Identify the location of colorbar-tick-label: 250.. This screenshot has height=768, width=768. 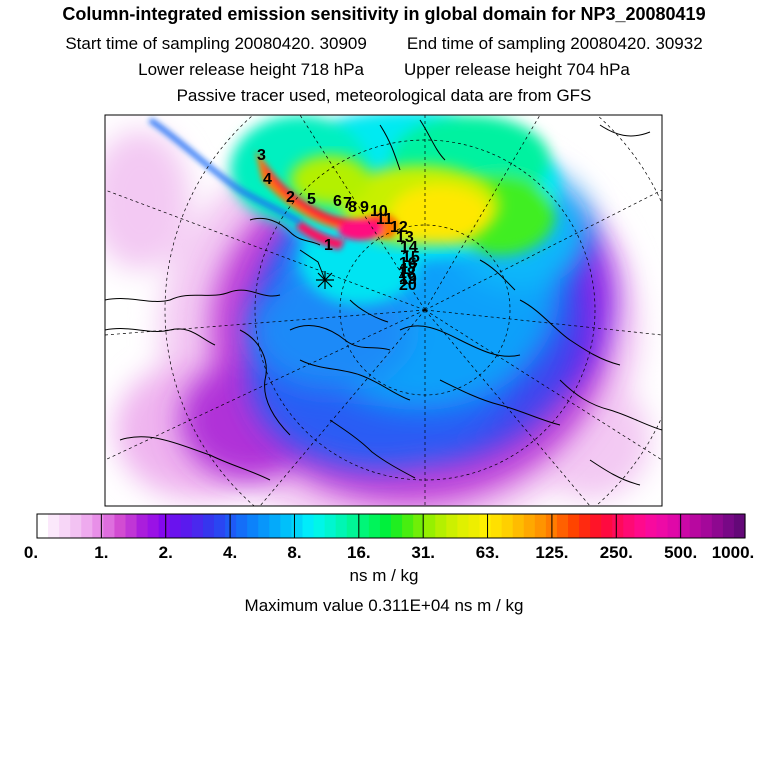
(616, 552).